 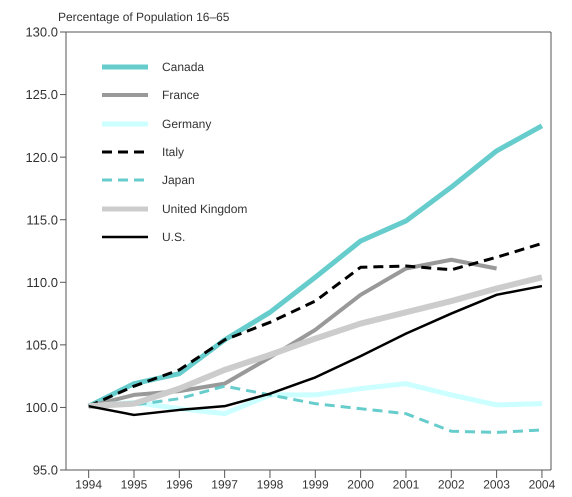 I want to click on x-tick-label: 2004, so click(x=542, y=485).